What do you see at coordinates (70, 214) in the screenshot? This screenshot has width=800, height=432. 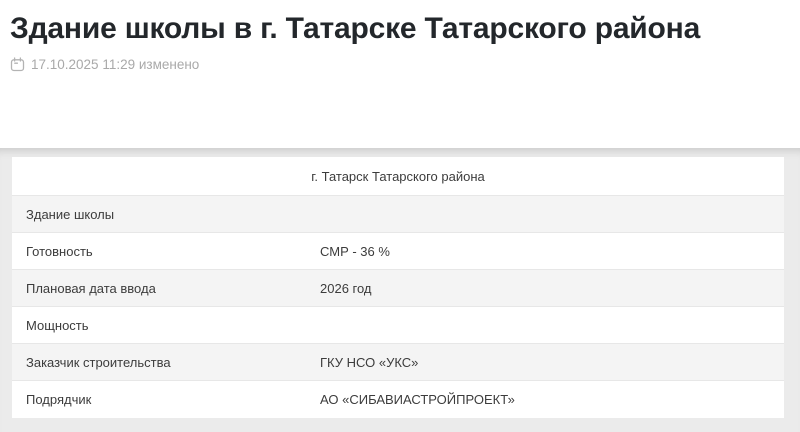 I see `row-label: Здание школы` at bounding box center [70, 214].